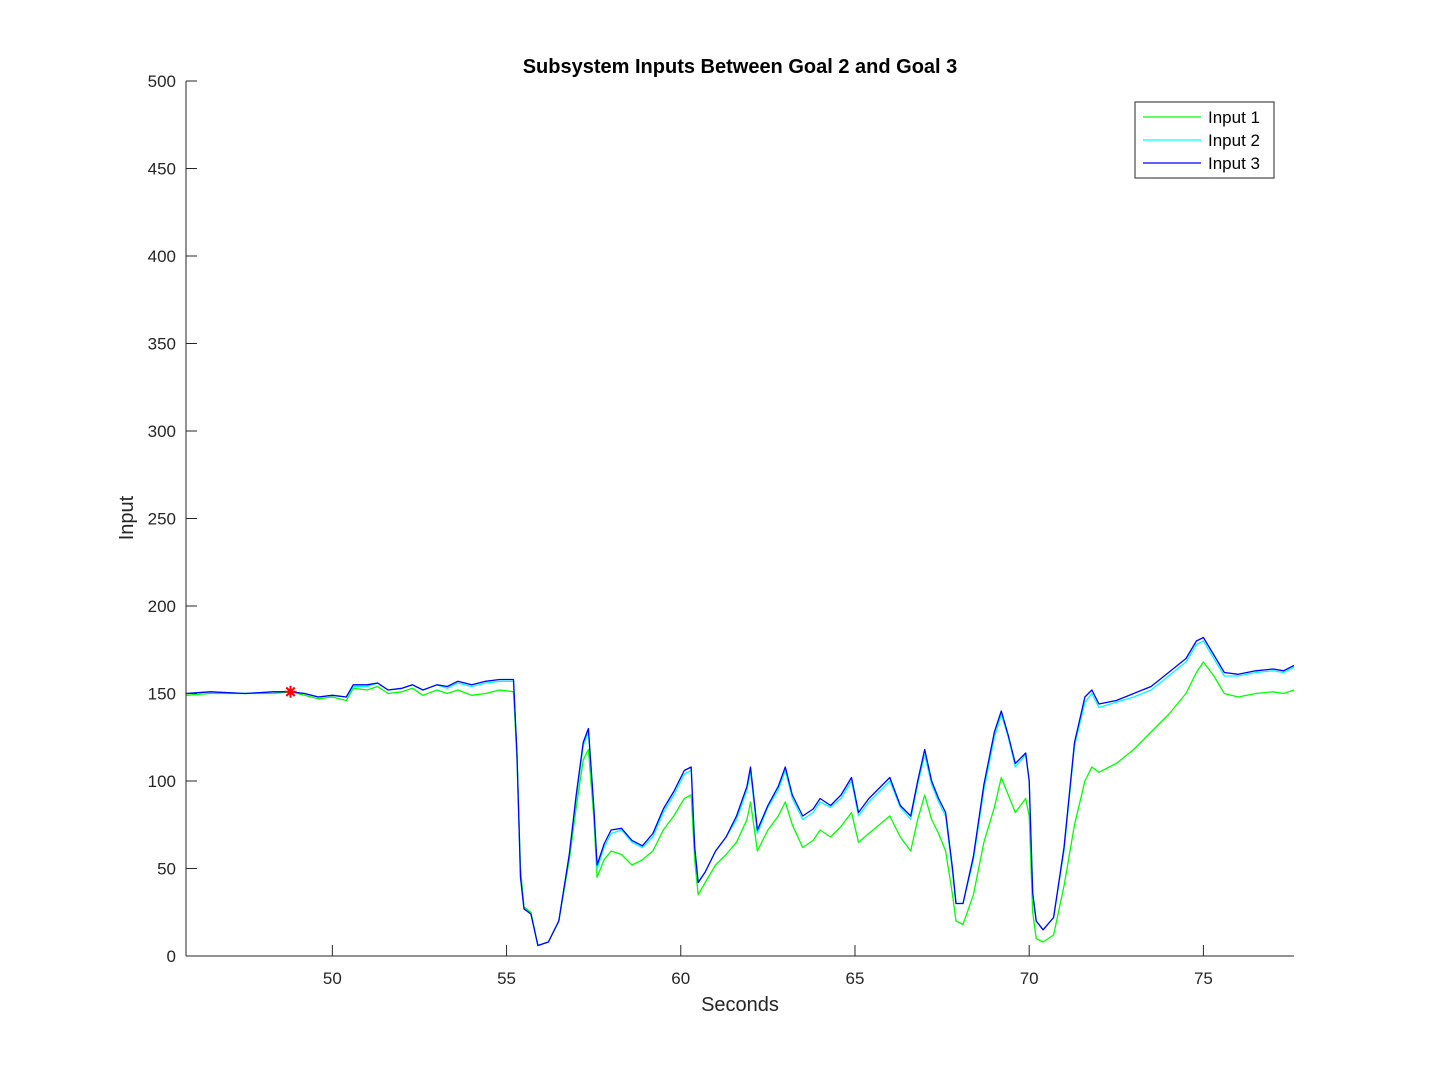 This screenshot has width=1430, height=1074. I want to click on y-tick-label: 150, so click(162, 694).